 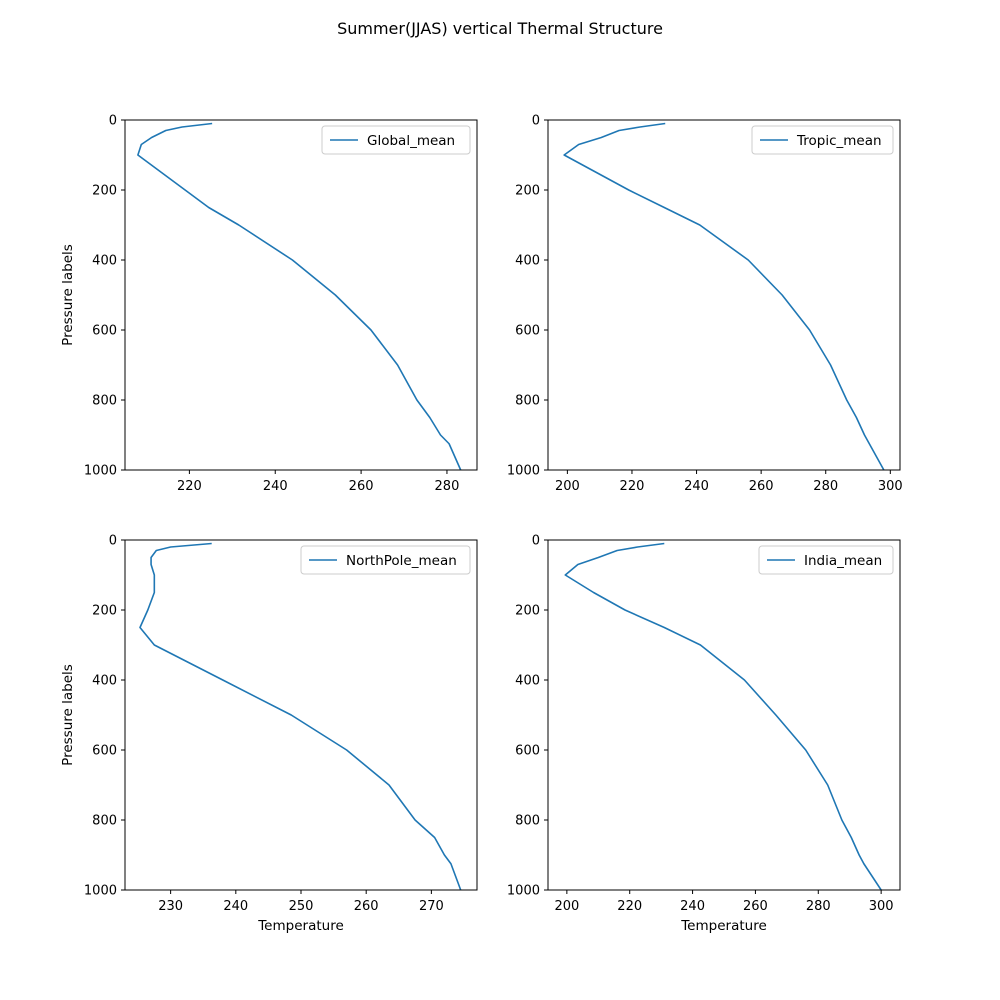 I want to click on legend: NorthPole_mean, so click(x=385, y=560).